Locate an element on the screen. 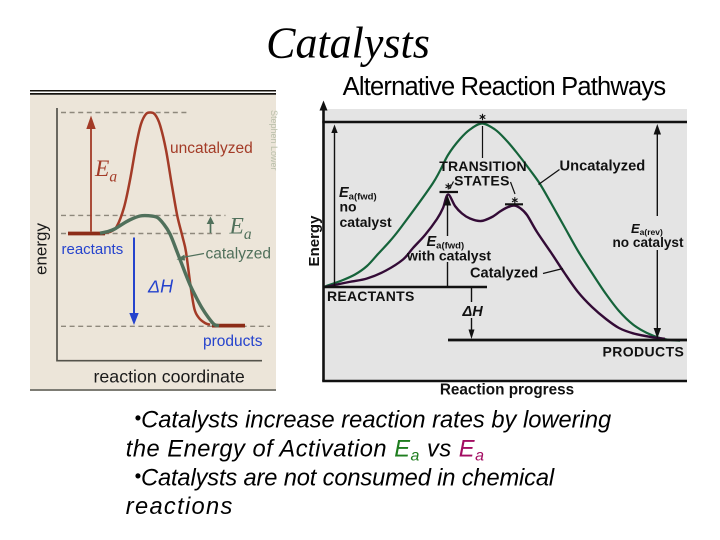  svg-text: reaction coordinate is located at coordinates (169, 377).